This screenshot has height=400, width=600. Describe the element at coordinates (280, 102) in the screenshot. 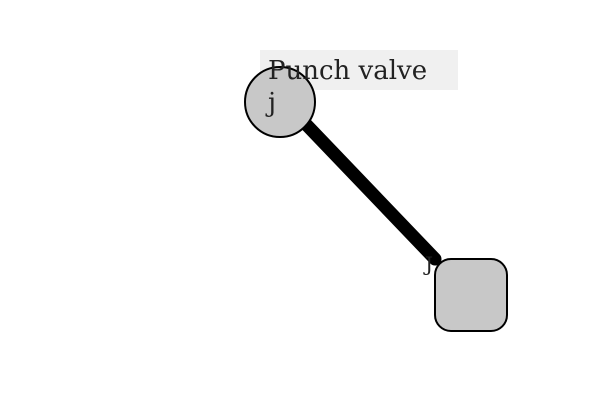

I see `joint-node` at that location.